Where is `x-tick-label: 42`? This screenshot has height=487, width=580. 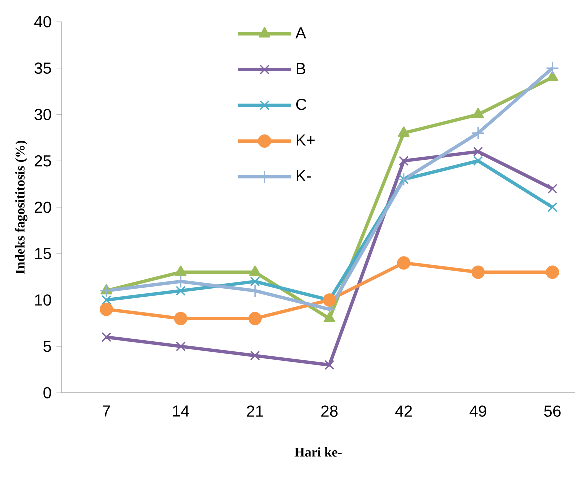 x-tick-label: 42 is located at coordinates (403, 411).